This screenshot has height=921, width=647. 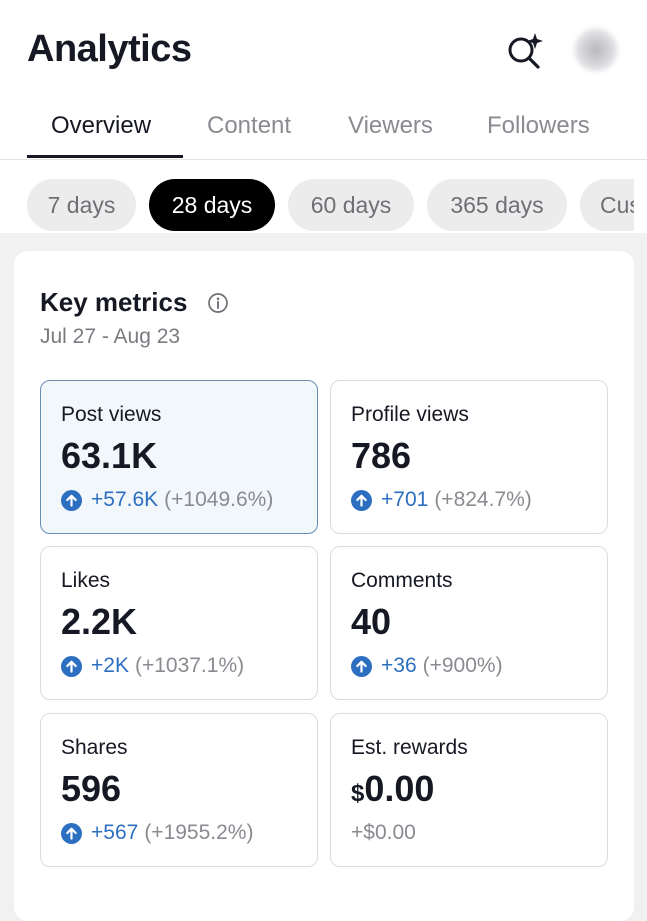 I want to click on metric-delta-percent: (+1049.6%), so click(x=219, y=499).